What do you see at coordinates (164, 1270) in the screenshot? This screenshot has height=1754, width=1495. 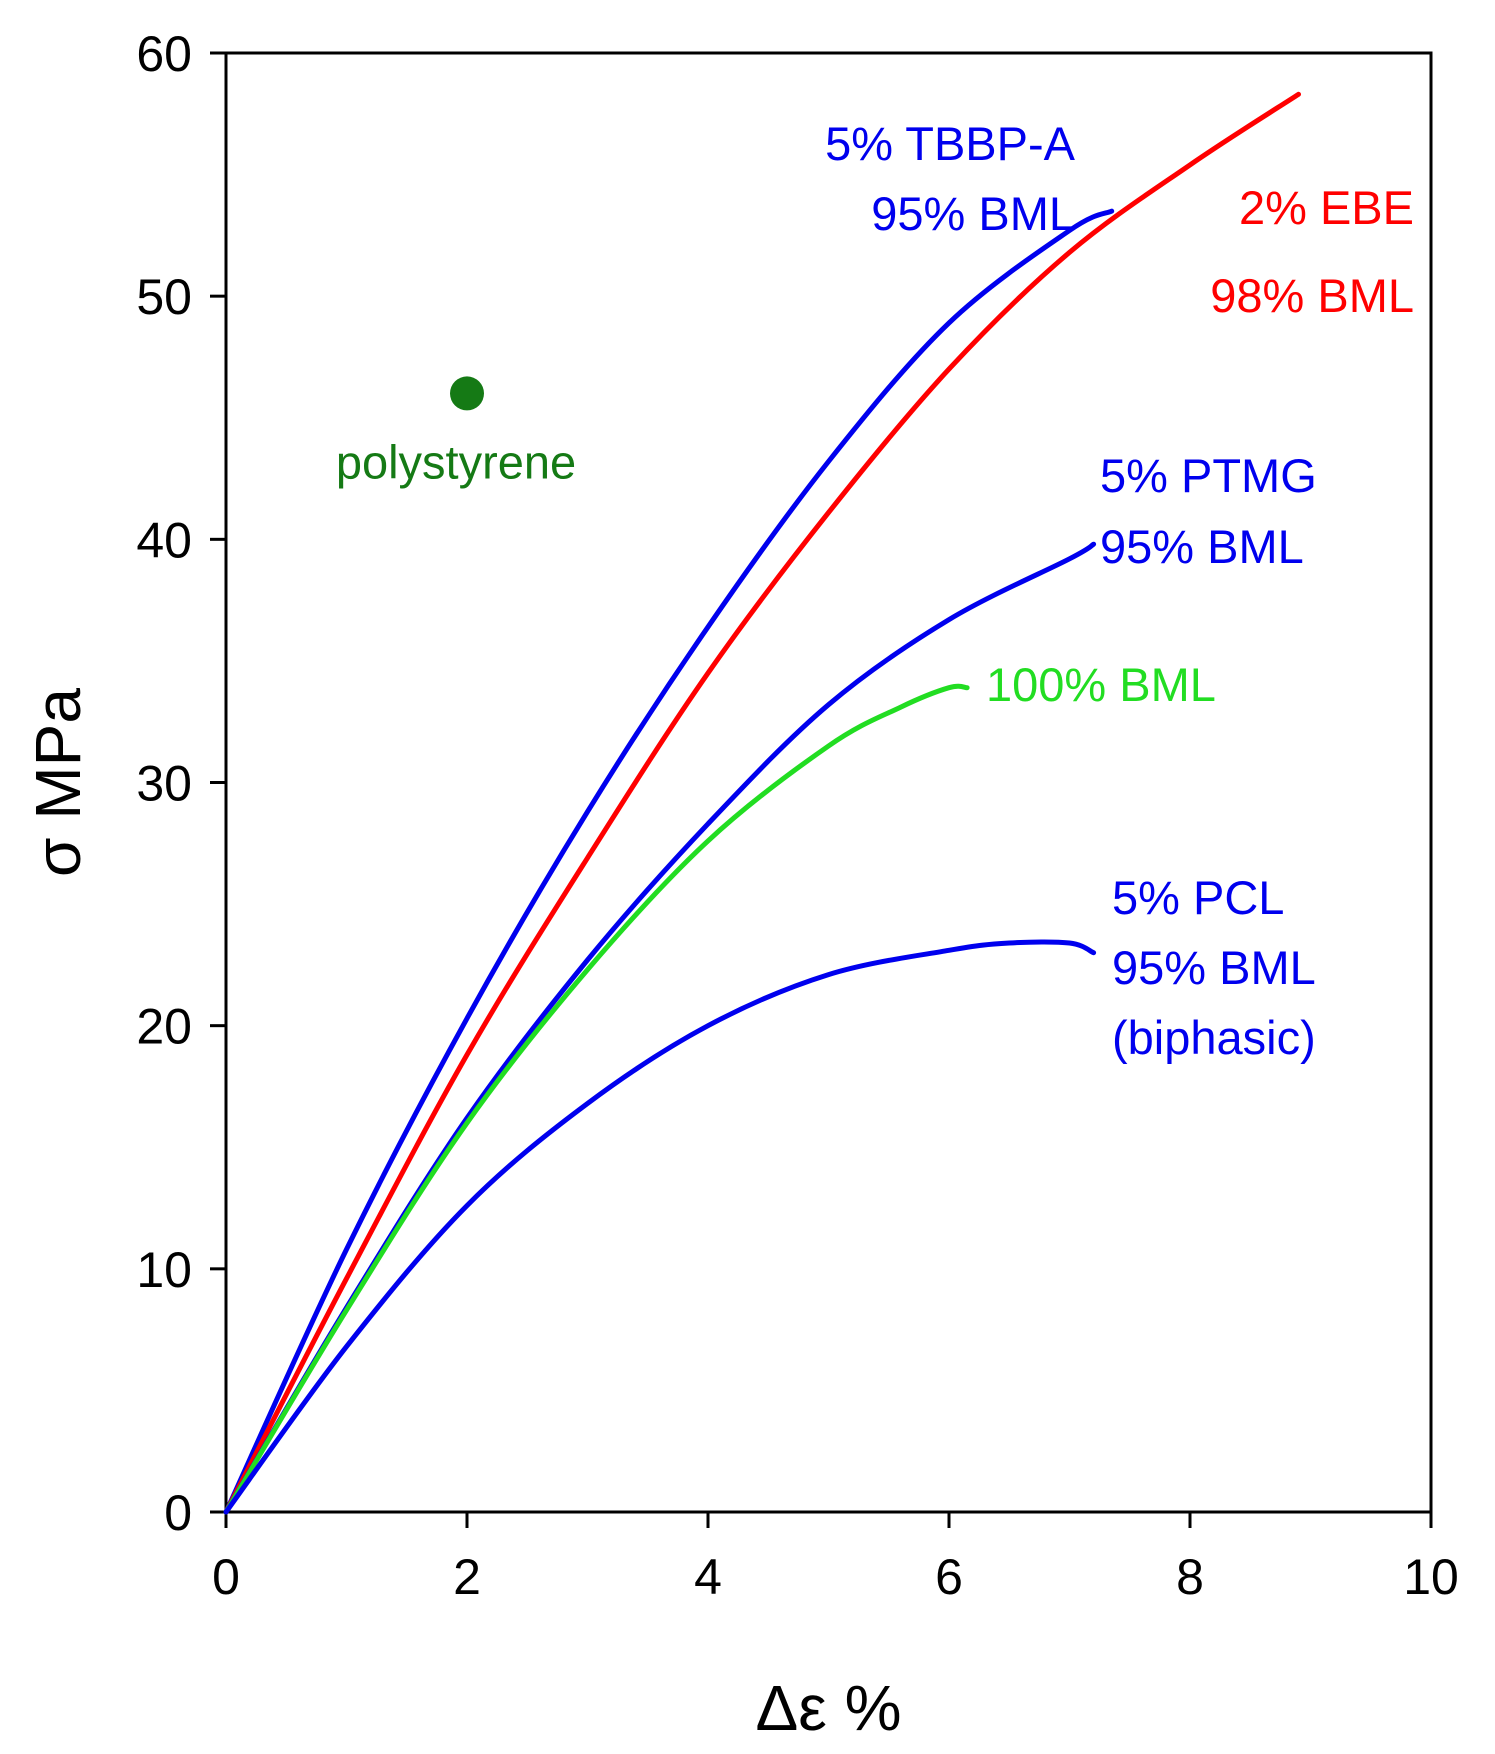 I see `y-tick-label: 10` at bounding box center [164, 1270].